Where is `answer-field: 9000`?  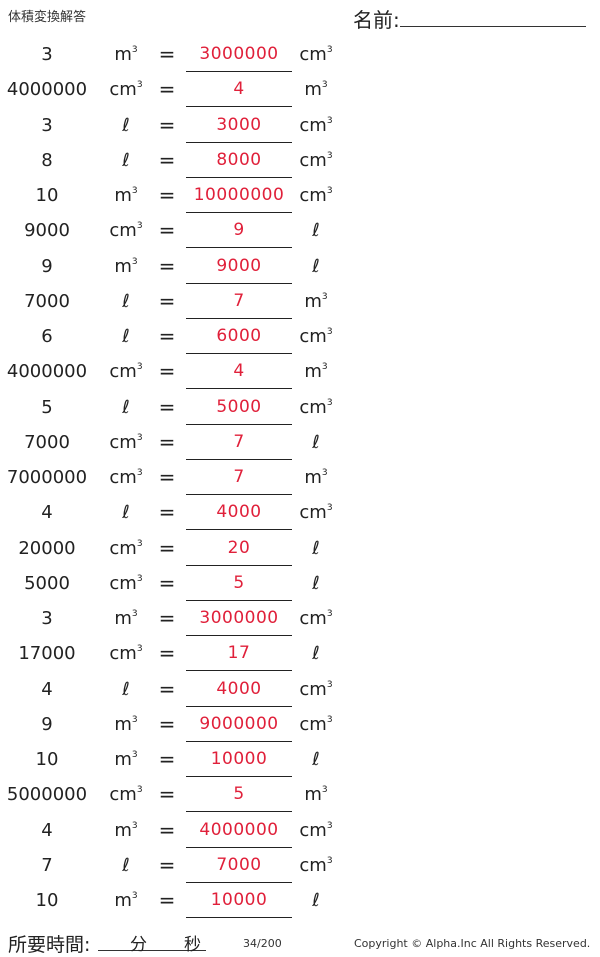
answer-field: 9000 is located at coordinates (239, 270).